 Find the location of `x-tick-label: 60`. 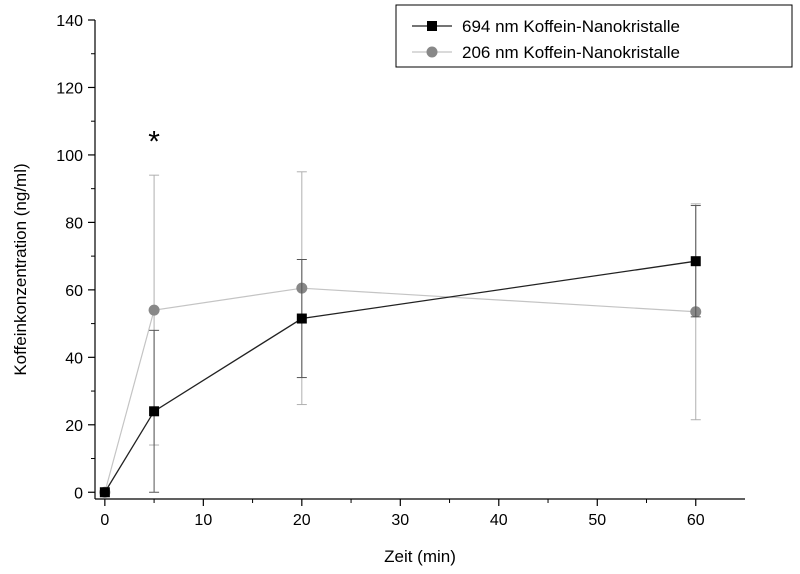

x-tick-label: 60 is located at coordinates (696, 520).